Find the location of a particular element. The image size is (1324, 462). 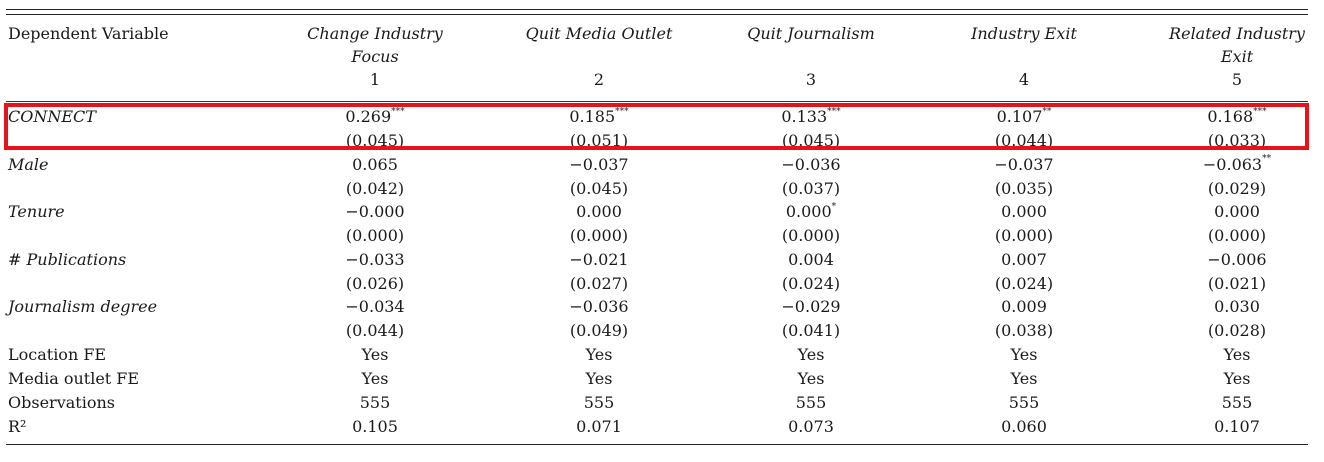

bottom-rule is located at coordinates (657, 444).